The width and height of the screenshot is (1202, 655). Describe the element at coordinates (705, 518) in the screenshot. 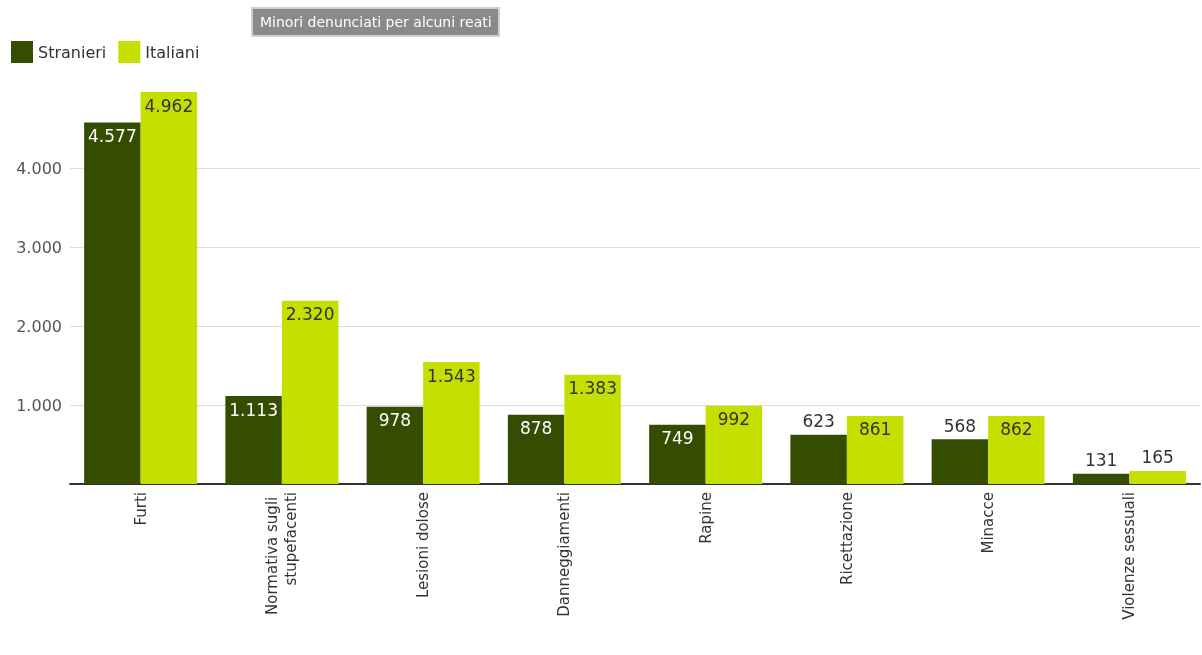

I see `x-tick-label: Rapine` at that location.